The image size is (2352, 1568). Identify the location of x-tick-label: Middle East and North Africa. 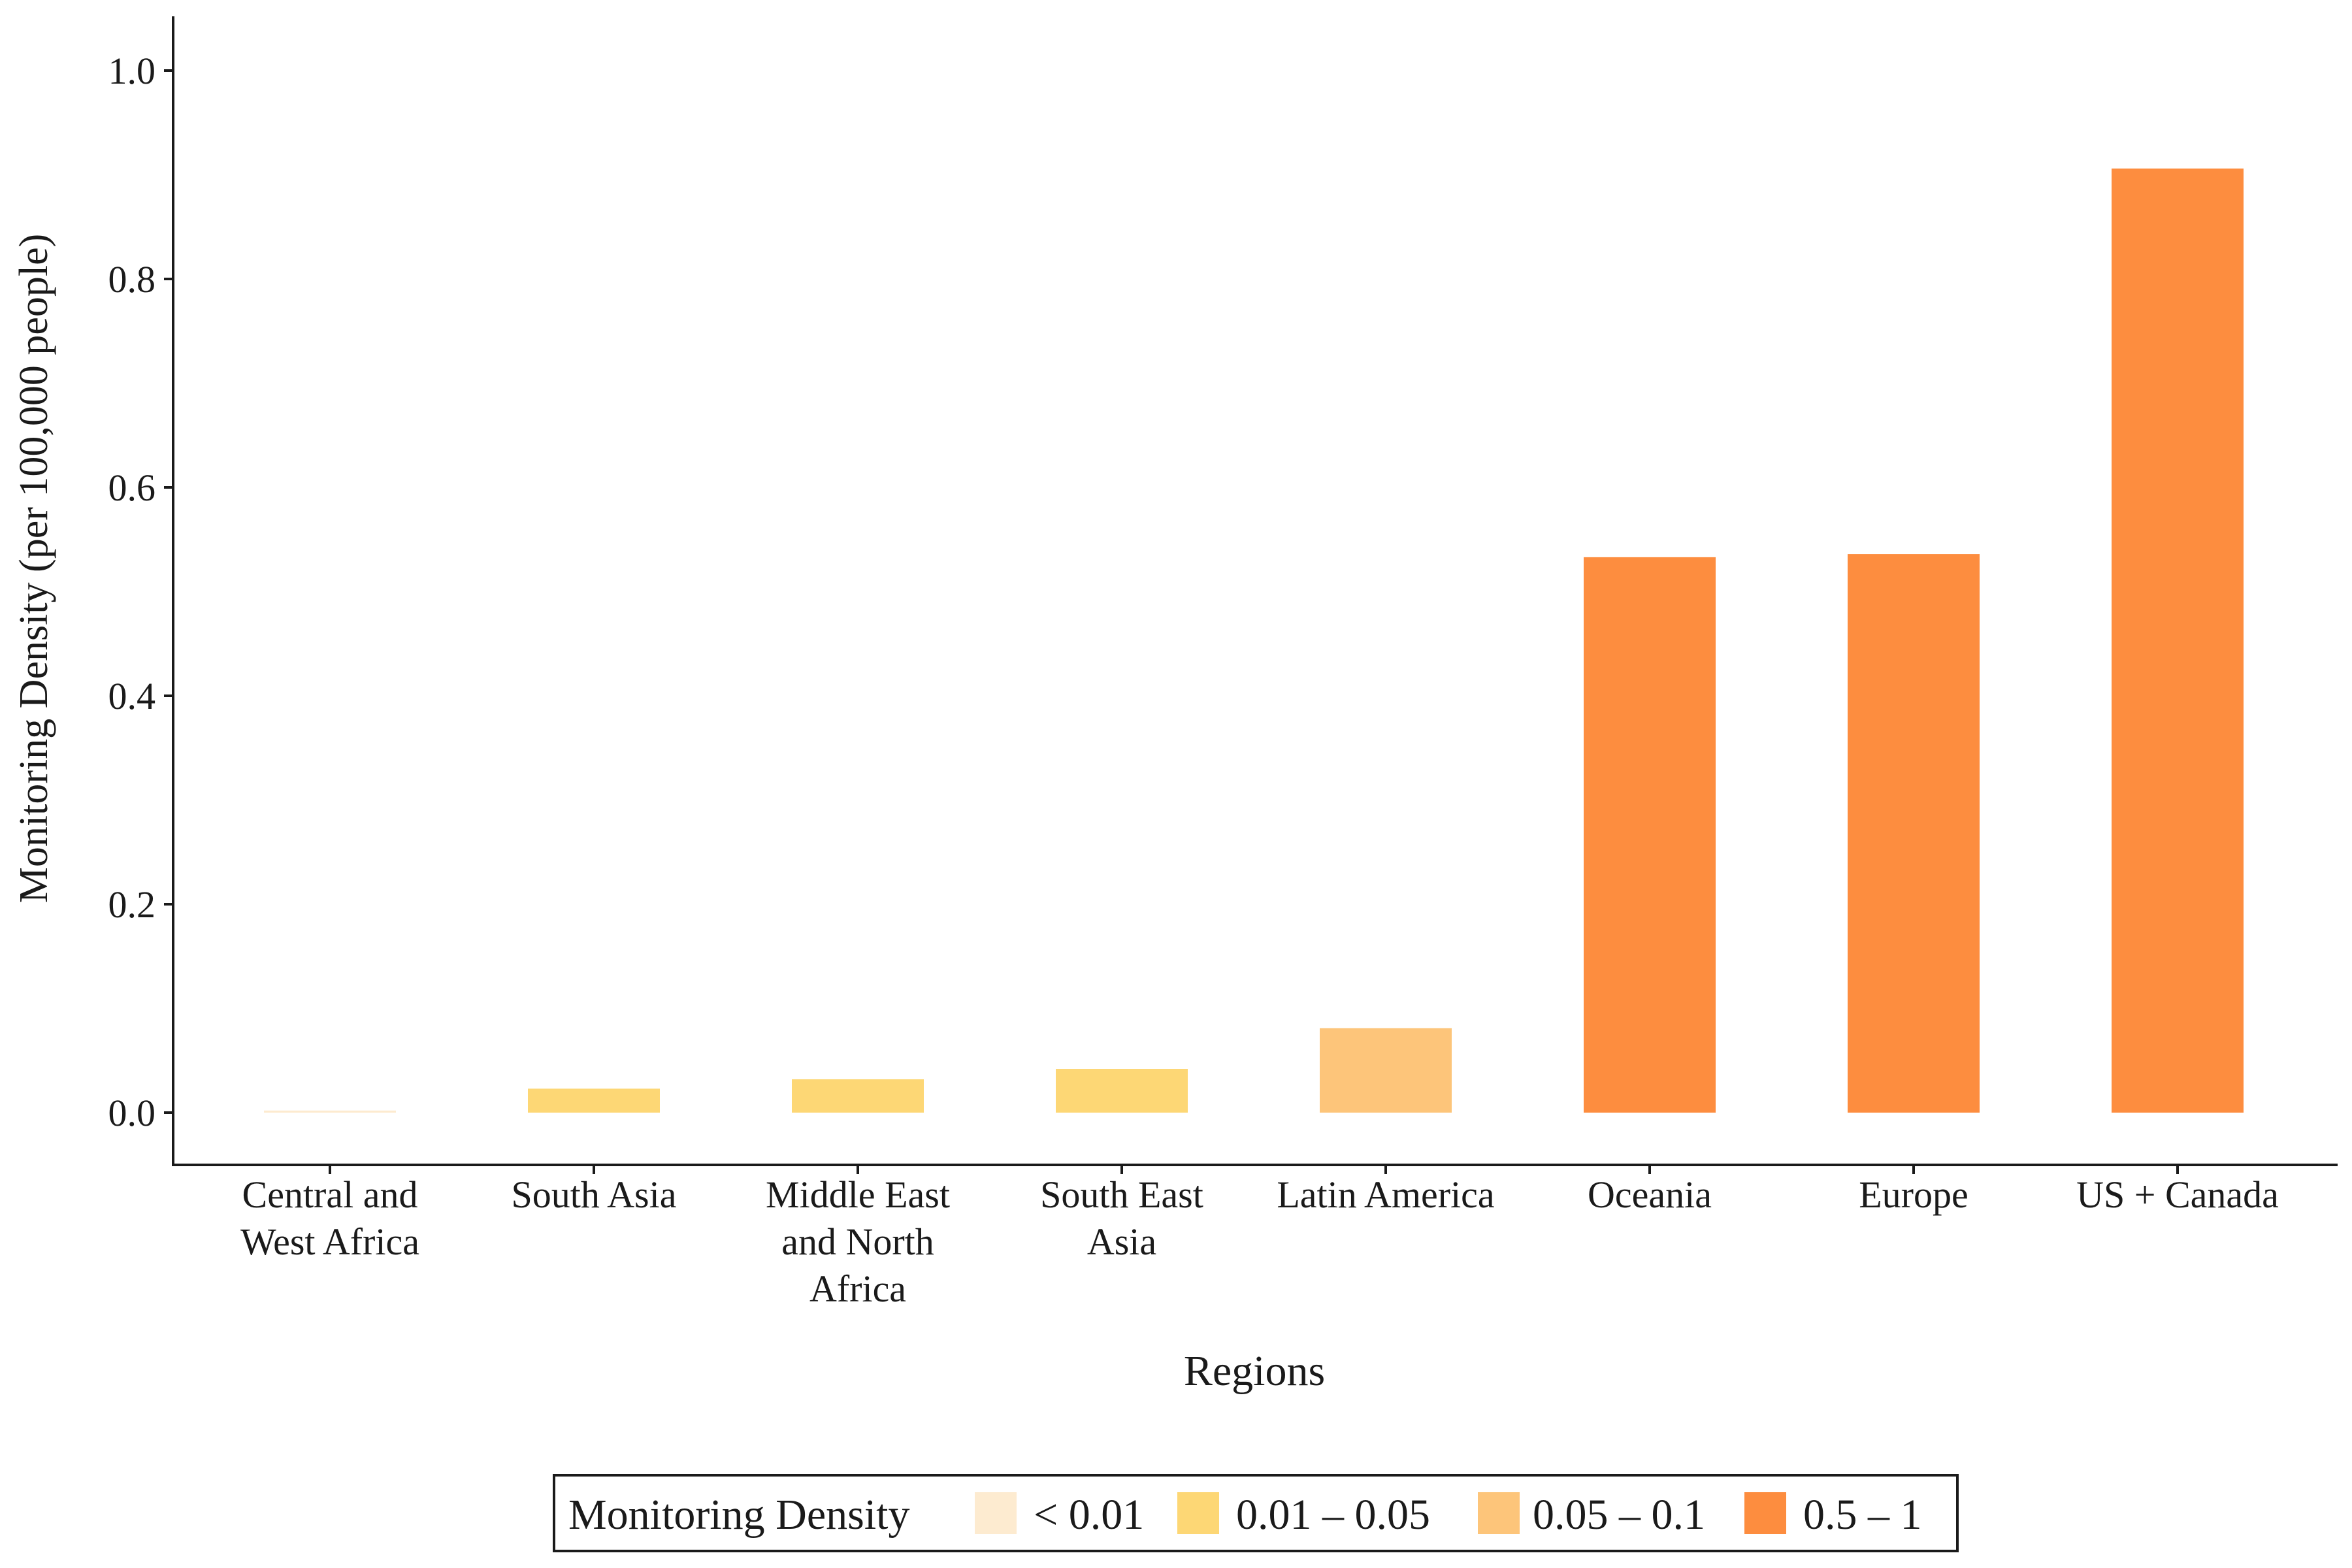
(858, 1241).